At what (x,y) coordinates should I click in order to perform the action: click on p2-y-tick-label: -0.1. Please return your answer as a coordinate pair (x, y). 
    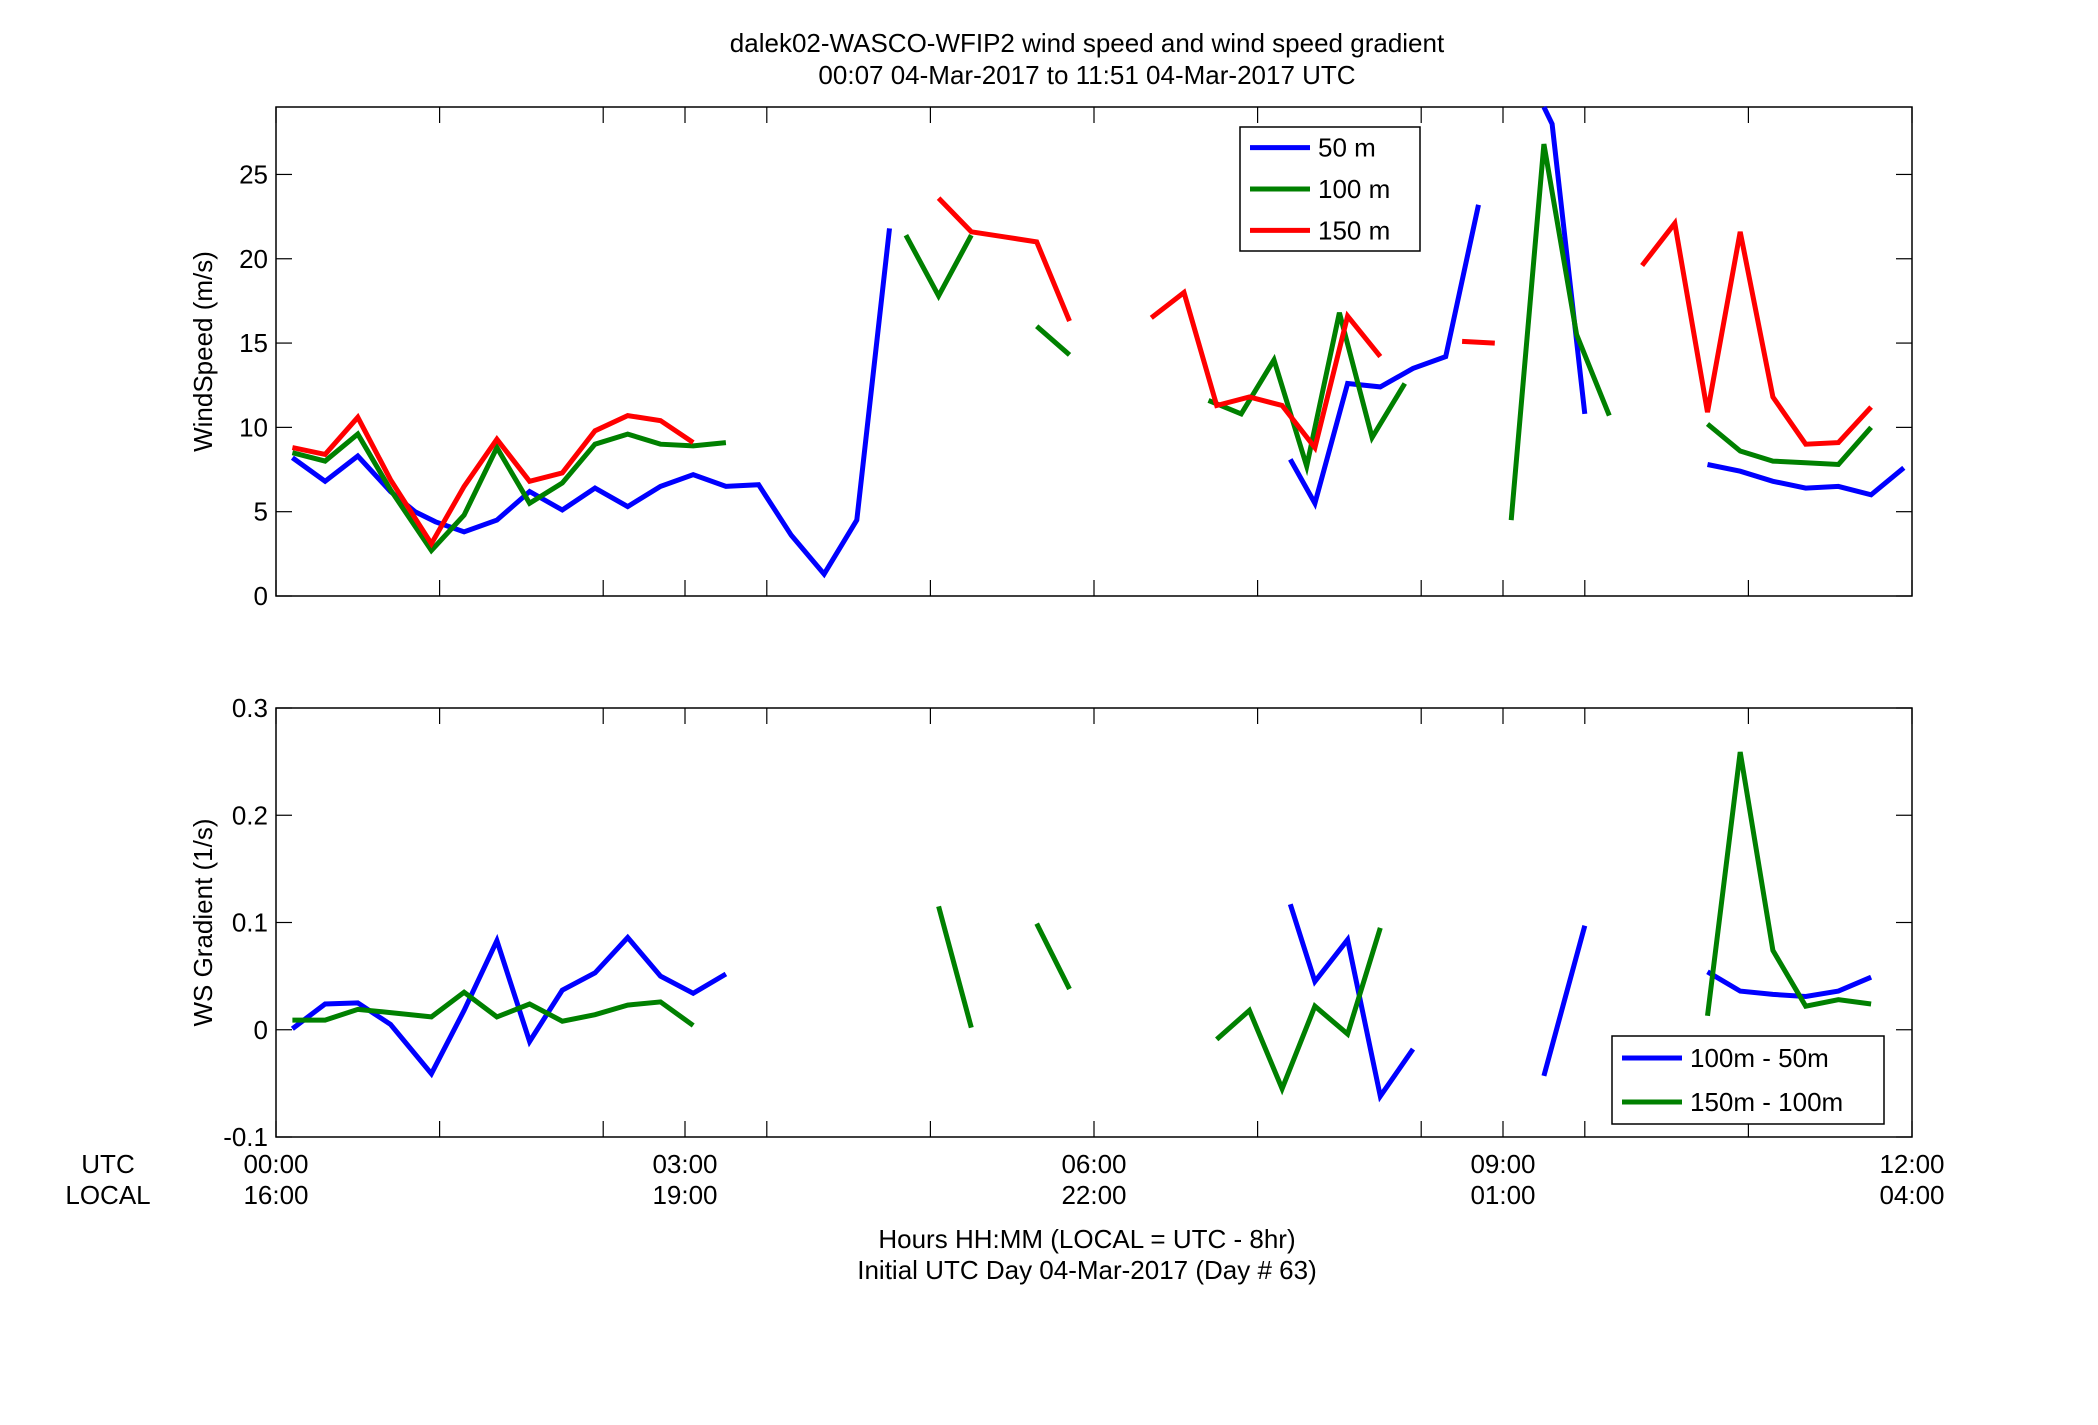
    Looking at the image, I should click on (245, 1137).